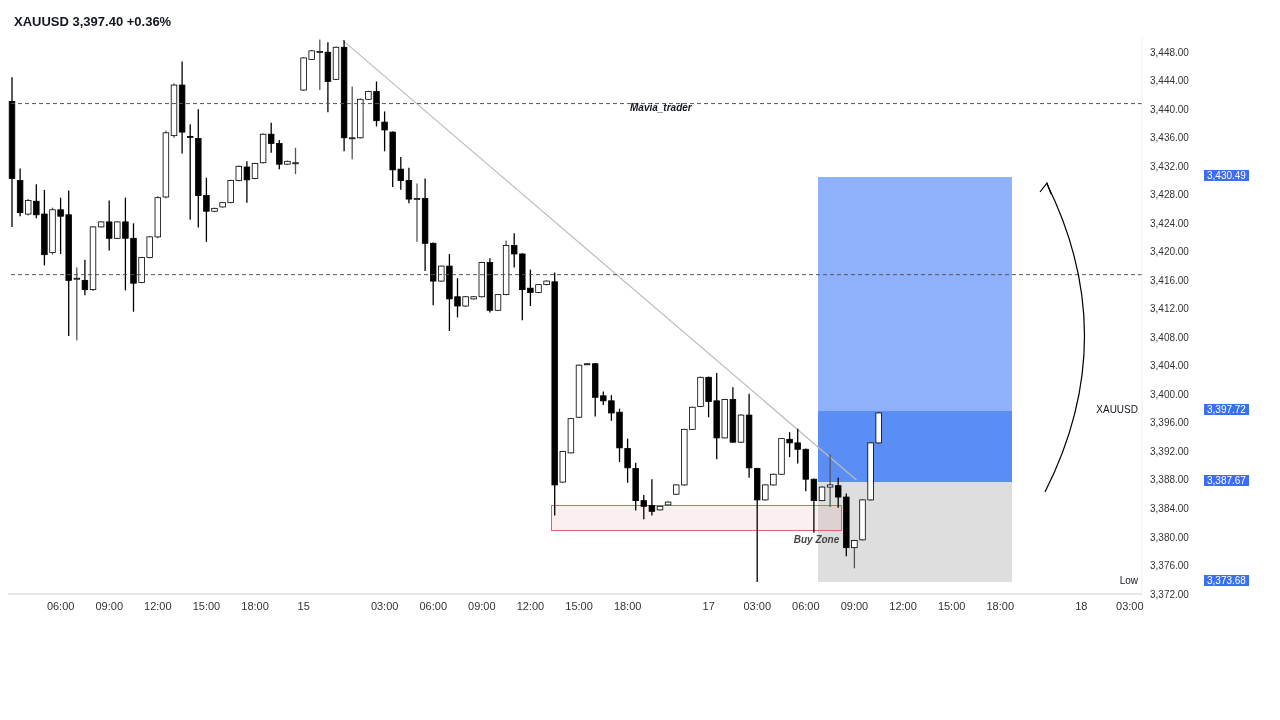 The height and width of the screenshot is (720, 1280). What do you see at coordinates (1170, 195) in the screenshot?
I see `y-tick-label: 3,428.00` at bounding box center [1170, 195].